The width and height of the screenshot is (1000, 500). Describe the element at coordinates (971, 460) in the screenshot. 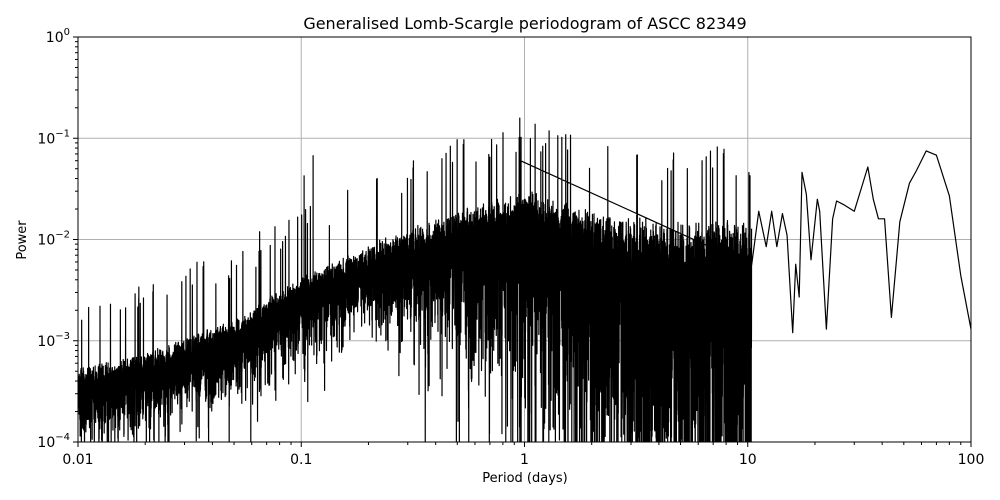

I see `x-tick-label: 100` at that location.